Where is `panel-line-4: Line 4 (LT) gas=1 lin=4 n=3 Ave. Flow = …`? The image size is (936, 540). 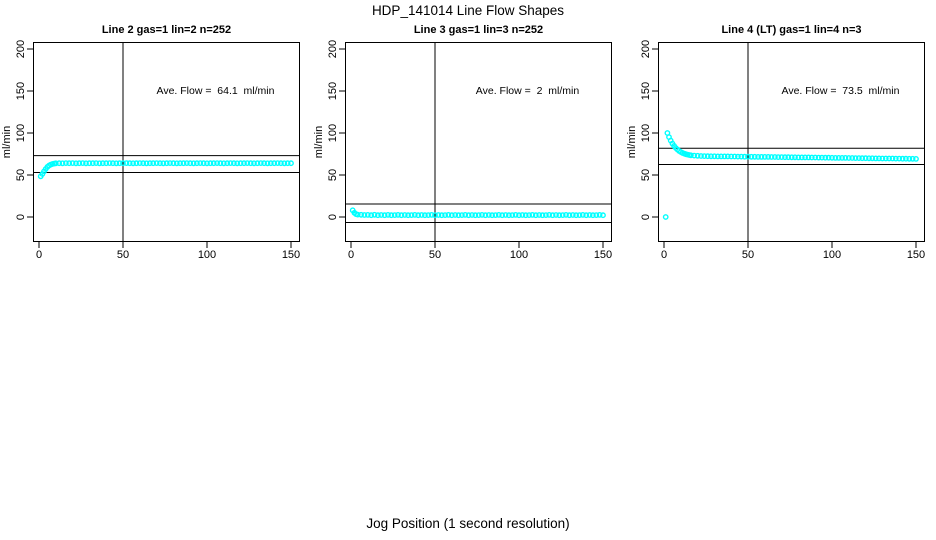
panel-line-4: Line 4 (LT) gas=1 lin=4 n=3 Ave. Flow = … is located at coordinates (775, 142).